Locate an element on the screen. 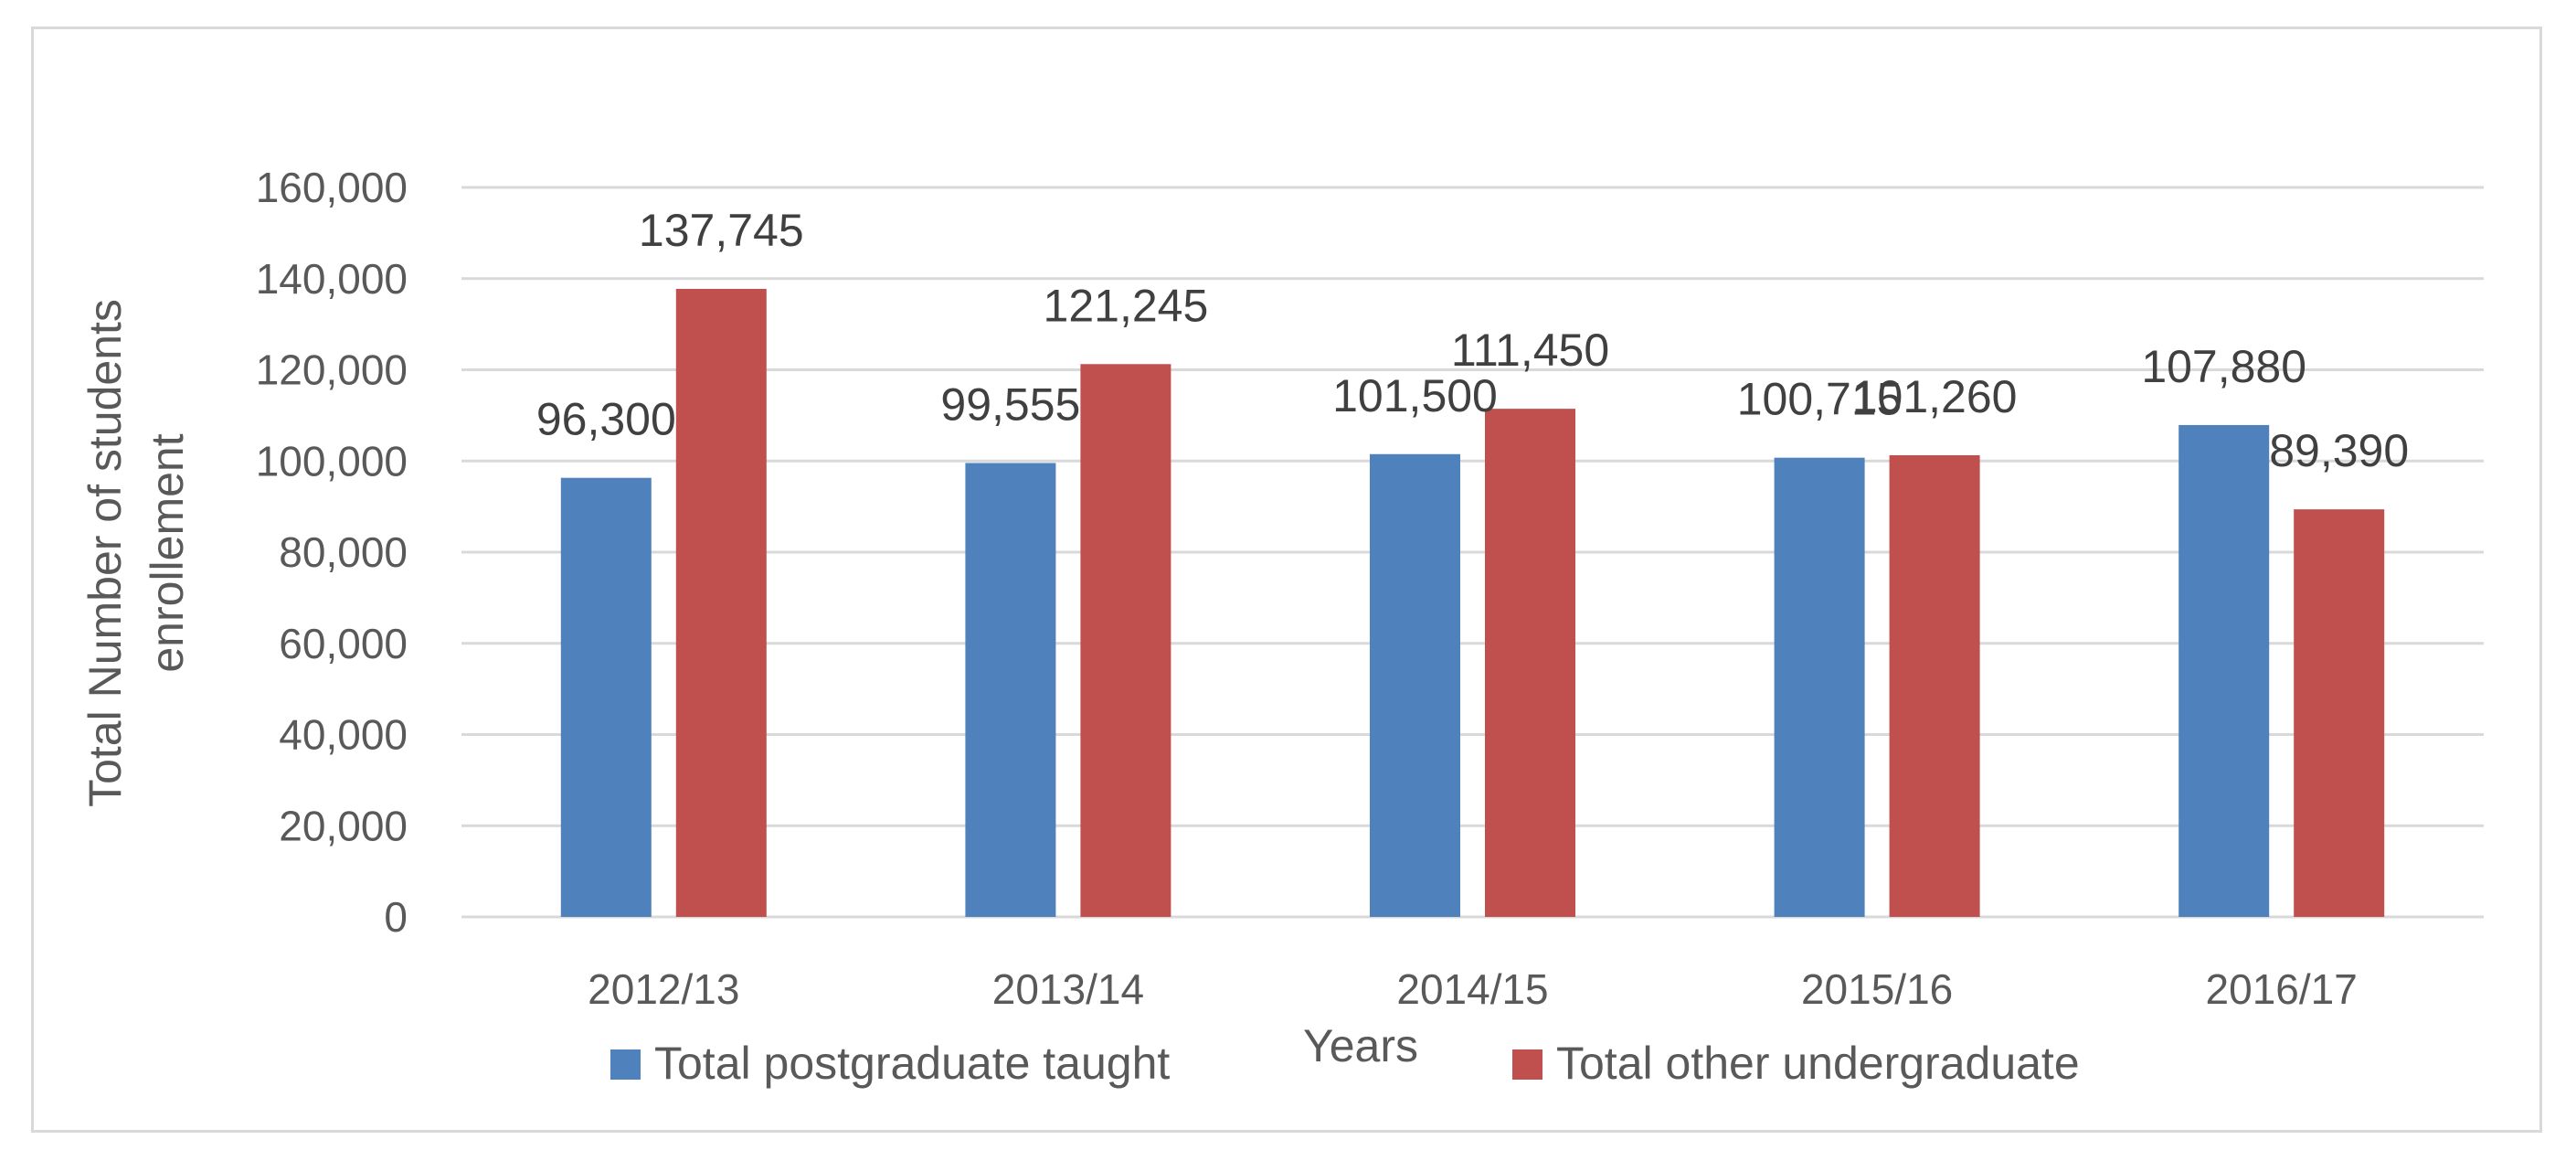  y-axis-title-line-2: enrollement is located at coordinates (167, 552).